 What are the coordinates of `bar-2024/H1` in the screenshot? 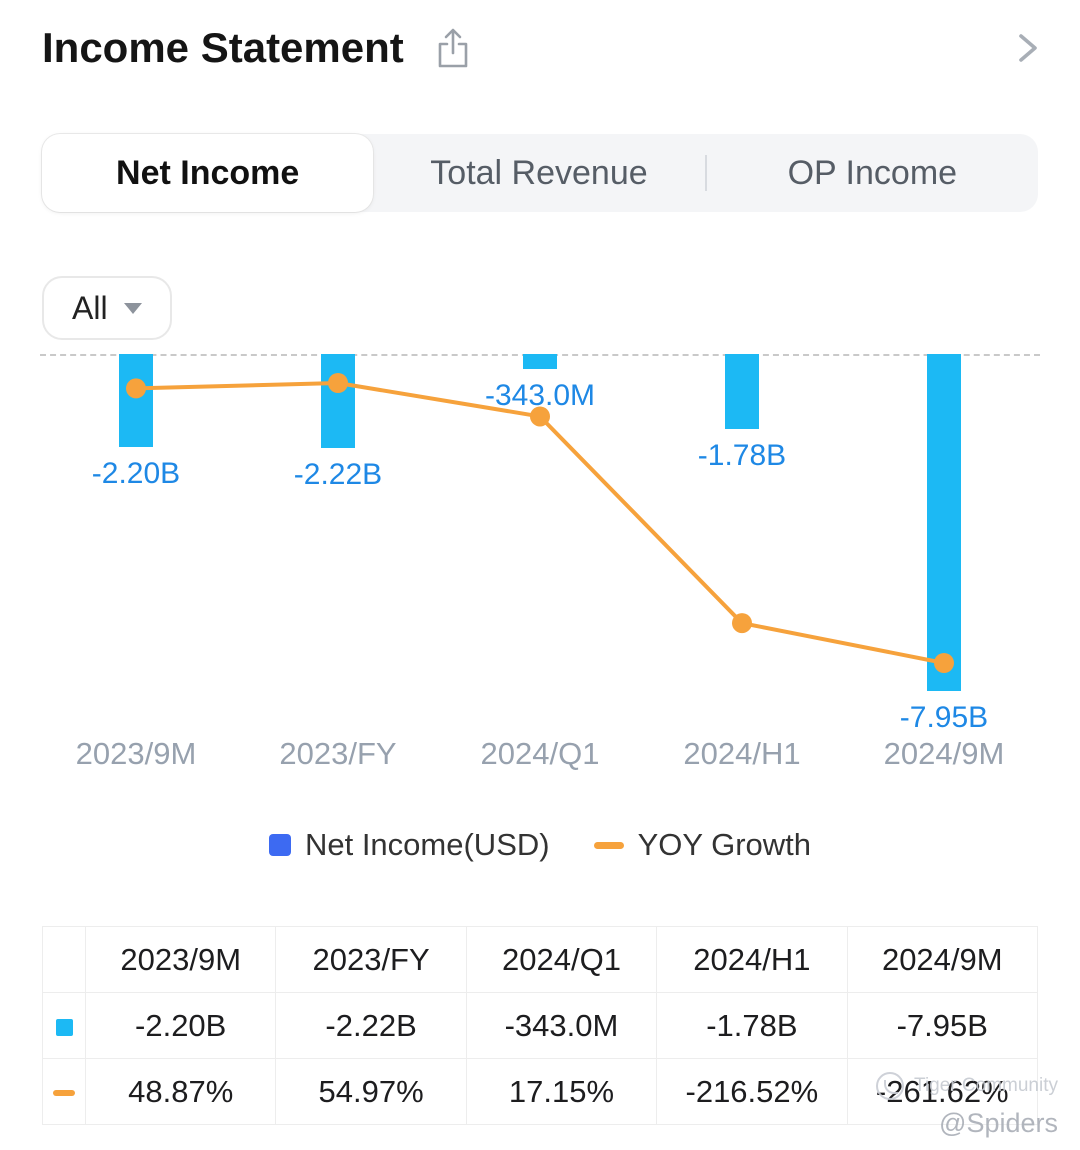 It's located at (742, 392).